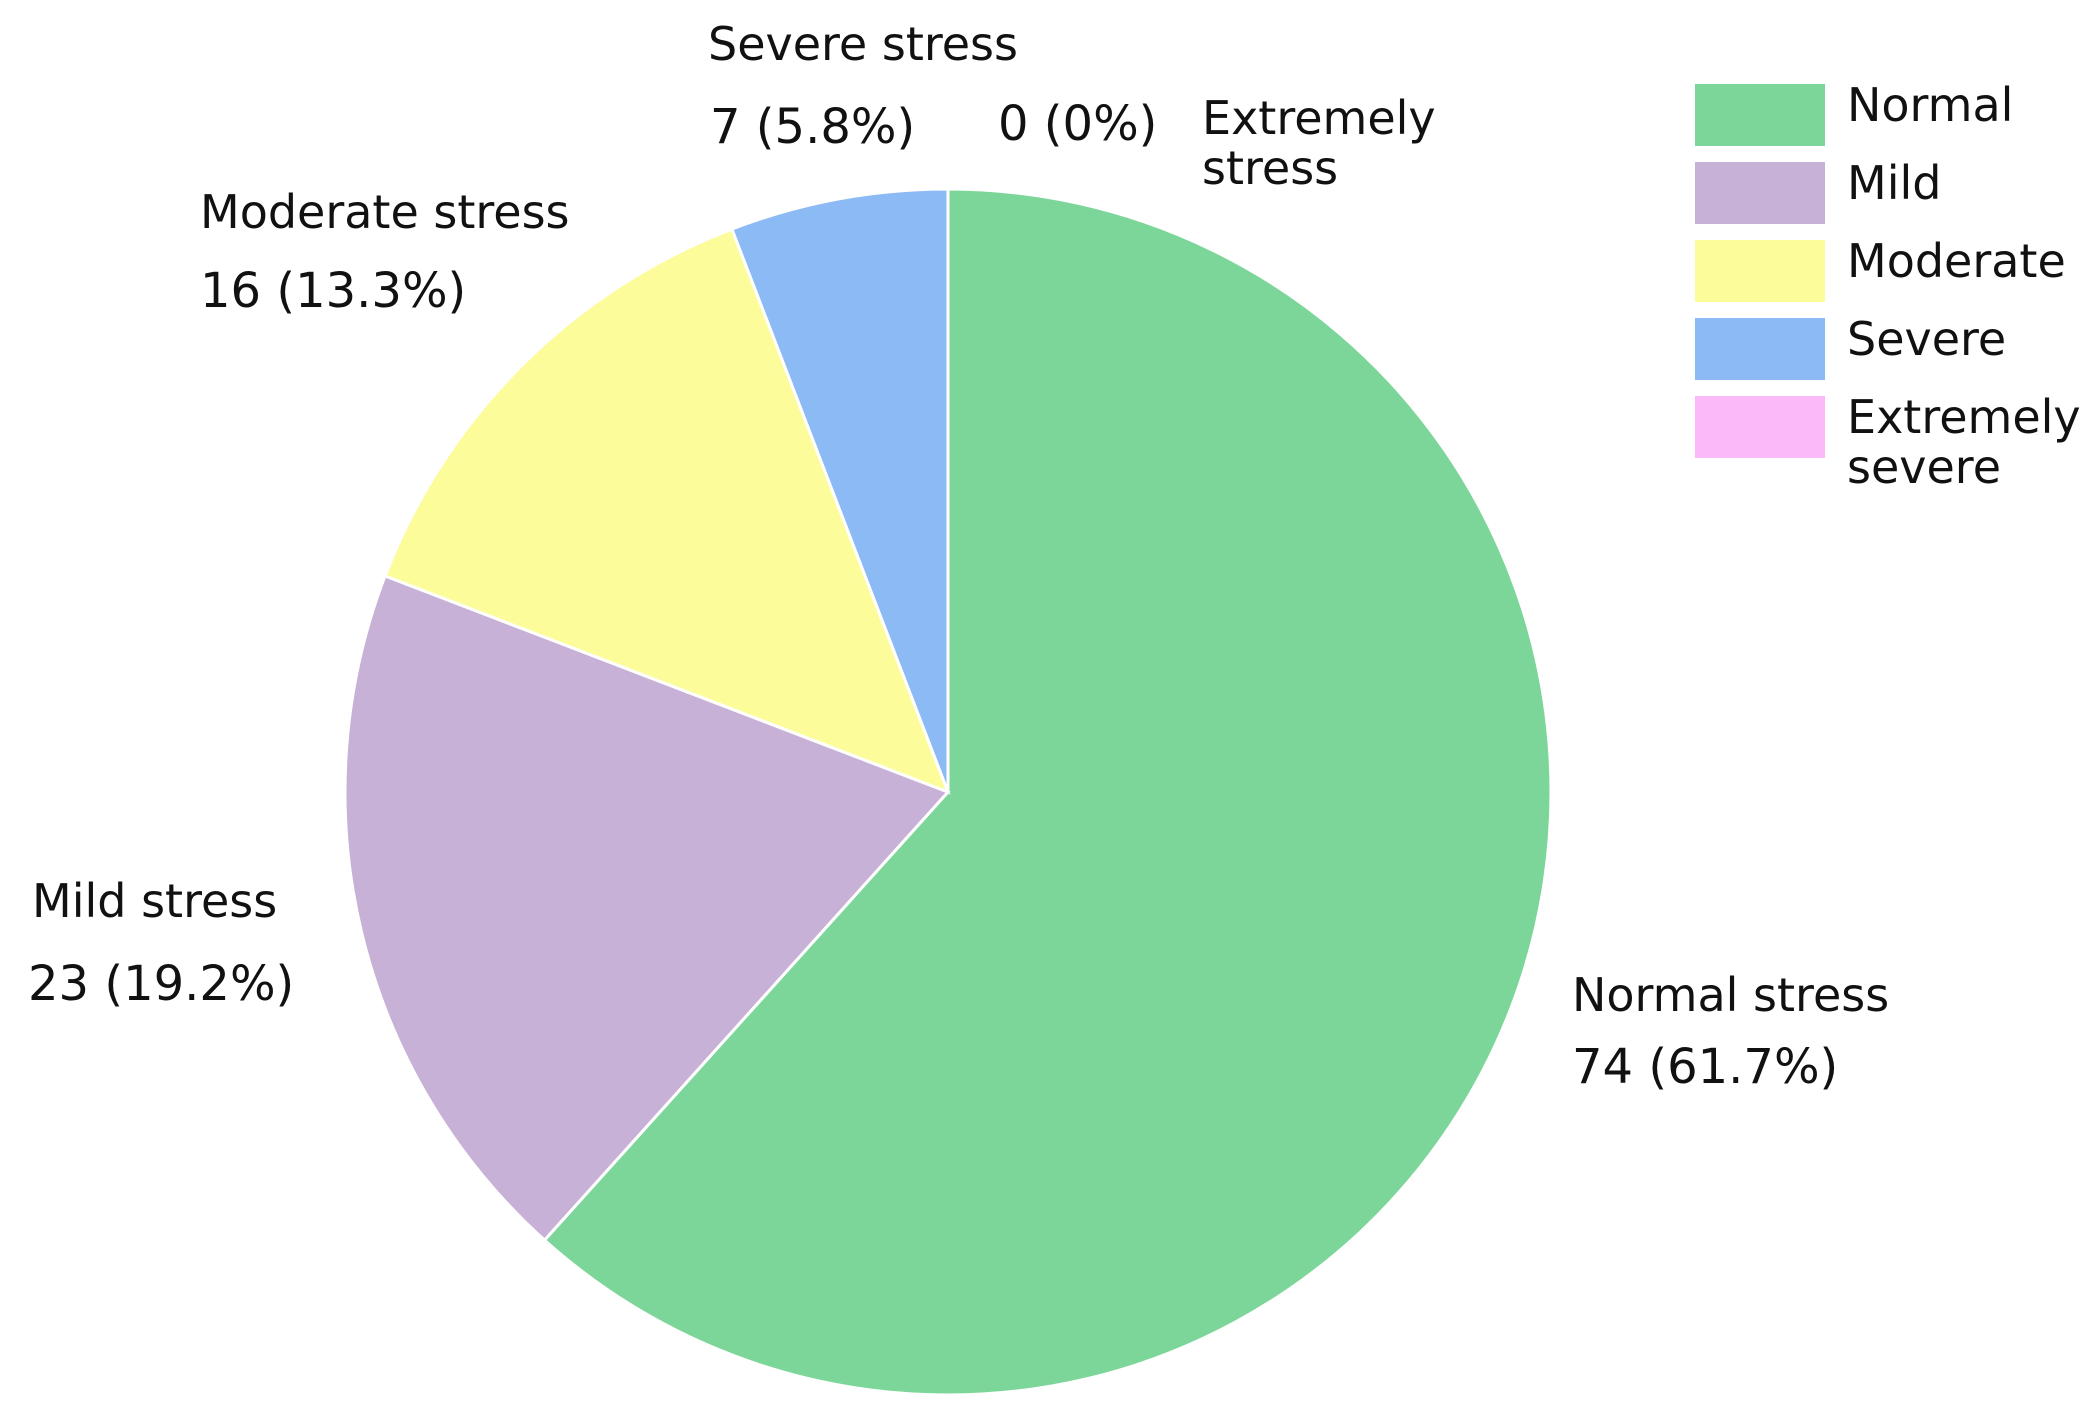 This screenshot has height=1425, width=2096. What do you see at coordinates (1964, 442) in the screenshot?
I see `legend-label-extremely-severe: Extremely severe` at bounding box center [1964, 442].